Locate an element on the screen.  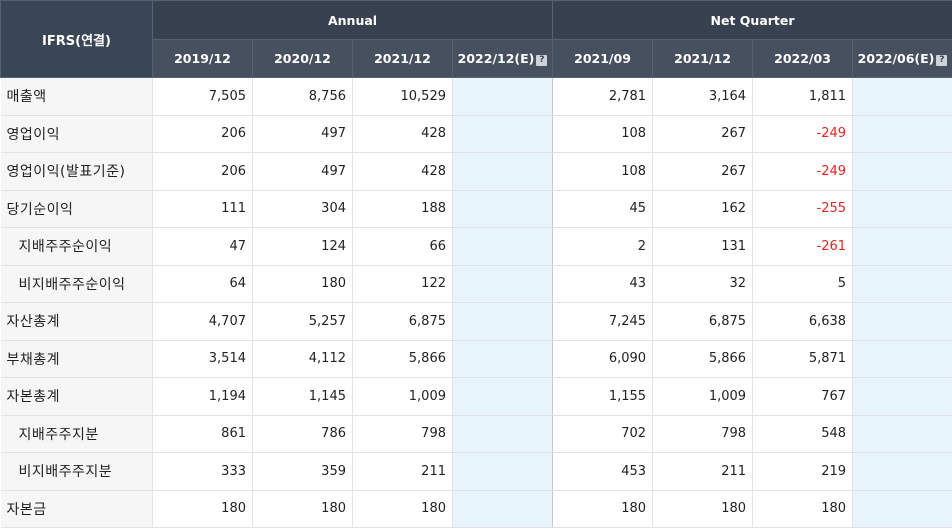
row-label: 영업이익(발표기준) is located at coordinates (77, 172).